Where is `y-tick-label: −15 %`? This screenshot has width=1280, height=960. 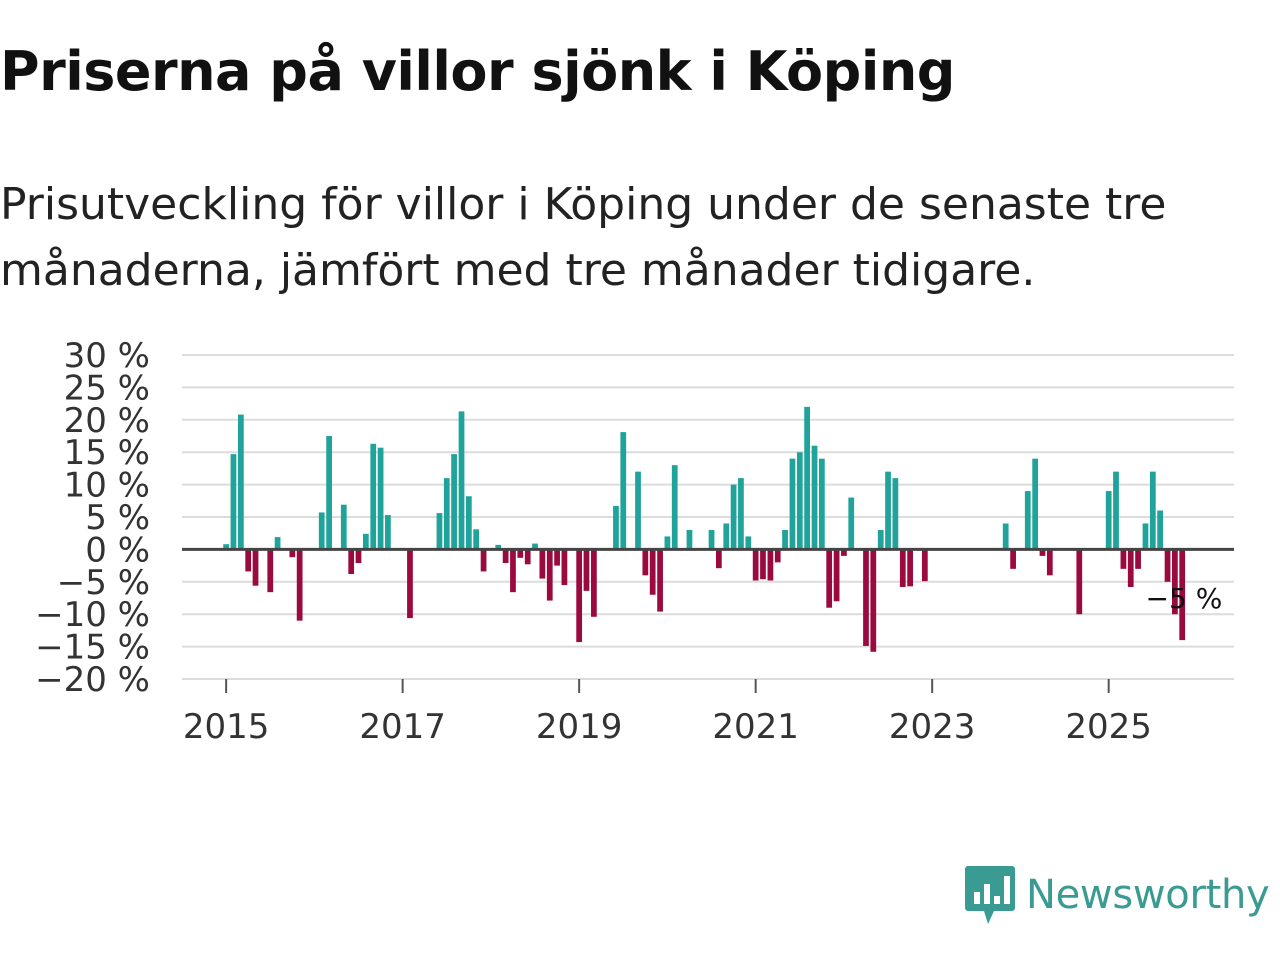
y-tick-label: −15 % is located at coordinates (92, 648).